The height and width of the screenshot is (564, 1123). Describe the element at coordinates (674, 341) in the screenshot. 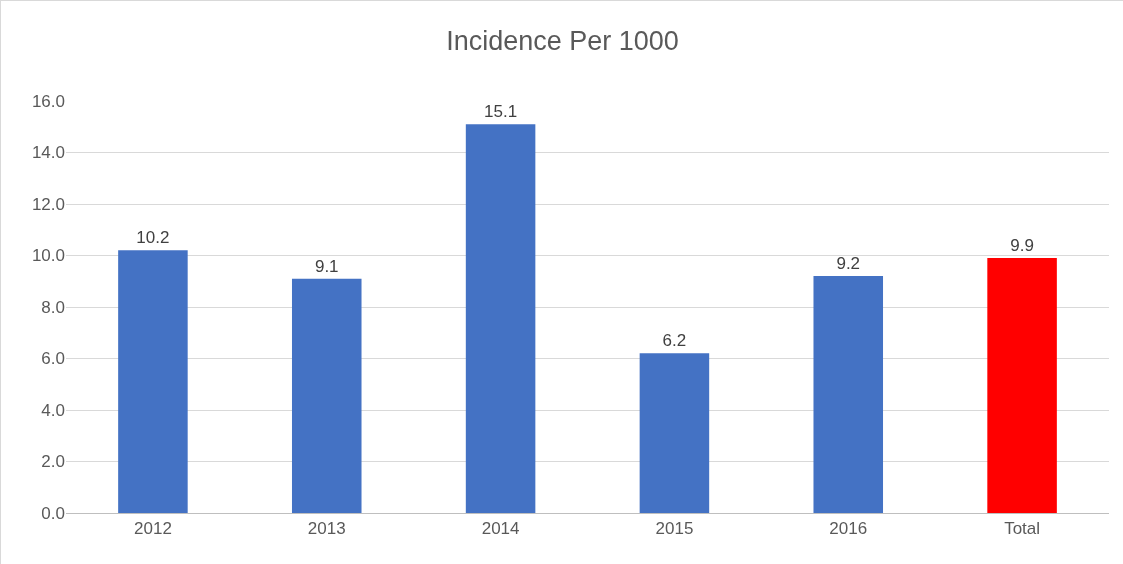

I see `data-label: 6.2` at that location.